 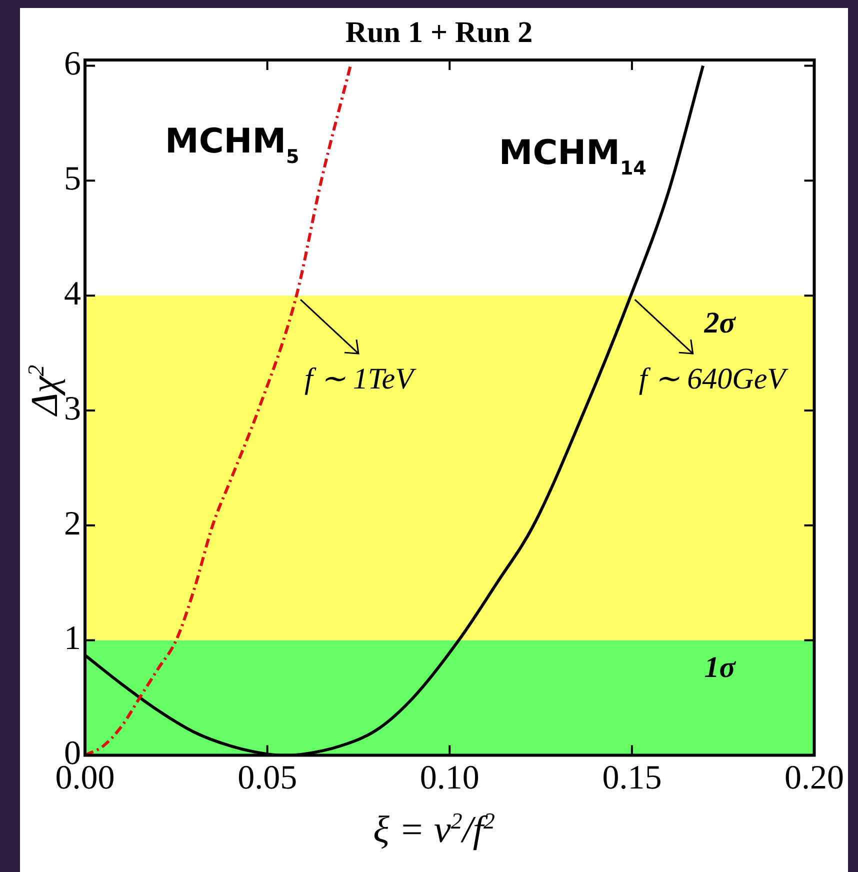 I want to click on x-tick-label: 0.10, so click(x=450, y=778).